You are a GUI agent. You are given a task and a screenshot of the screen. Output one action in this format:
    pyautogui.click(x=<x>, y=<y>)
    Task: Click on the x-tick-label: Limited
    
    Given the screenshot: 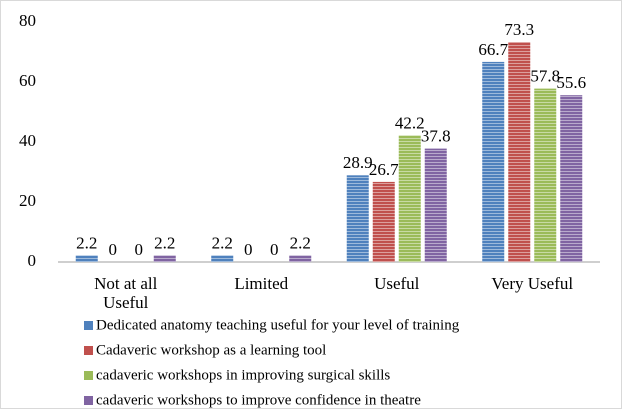 What is the action you would take?
    pyautogui.click(x=261, y=283)
    